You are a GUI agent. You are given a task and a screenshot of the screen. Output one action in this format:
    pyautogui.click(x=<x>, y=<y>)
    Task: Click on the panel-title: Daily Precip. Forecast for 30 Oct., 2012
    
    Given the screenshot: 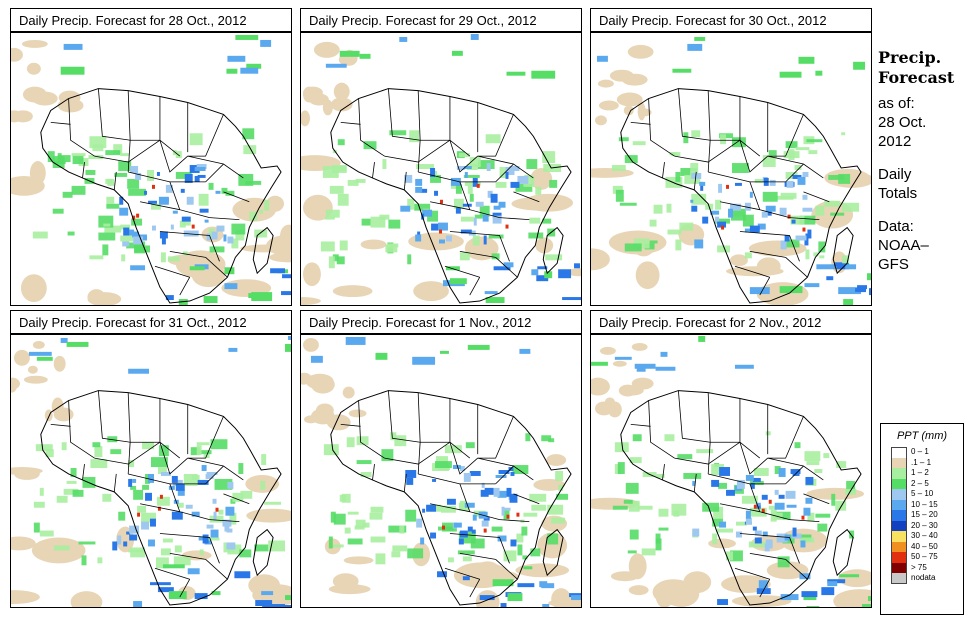 What is the action you would take?
    pyautogui.click(x=731, y=20)
    